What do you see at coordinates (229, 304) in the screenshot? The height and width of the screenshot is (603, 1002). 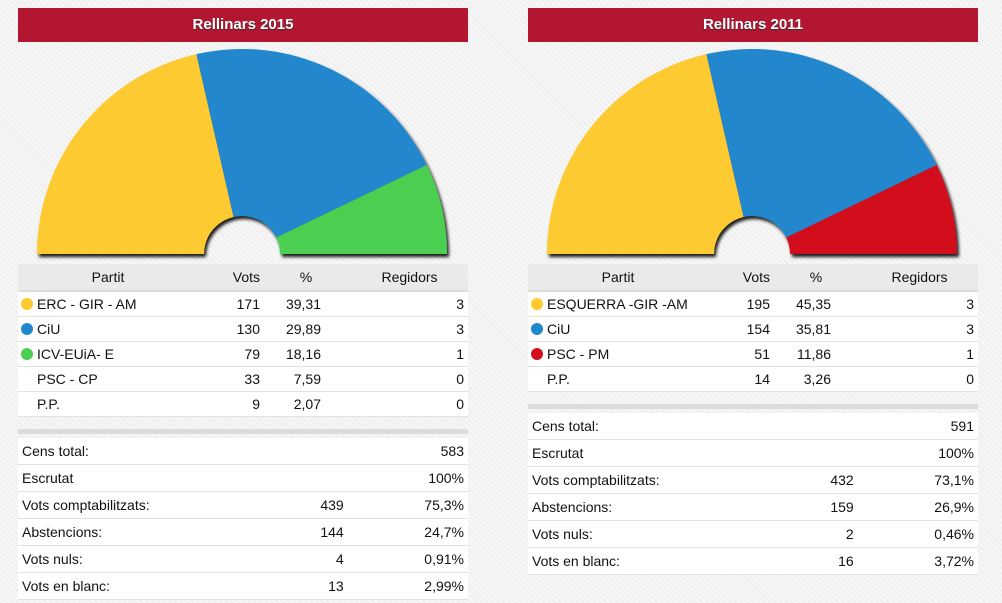 I see `party-votes: 171` at bounding box center [229, 304].